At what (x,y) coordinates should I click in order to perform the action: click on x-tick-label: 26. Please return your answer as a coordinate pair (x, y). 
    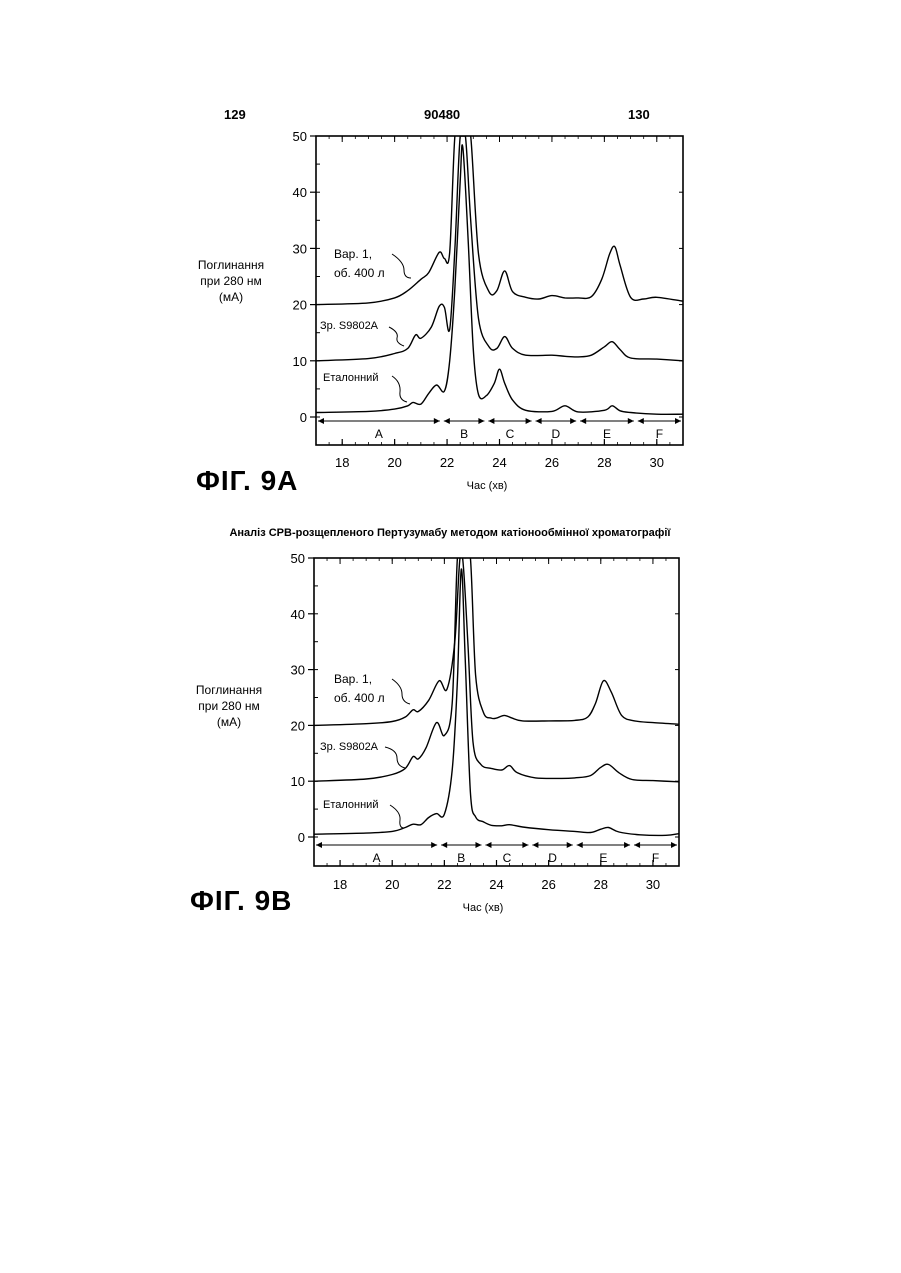
    Looking at the image, I should click on (548, 884).